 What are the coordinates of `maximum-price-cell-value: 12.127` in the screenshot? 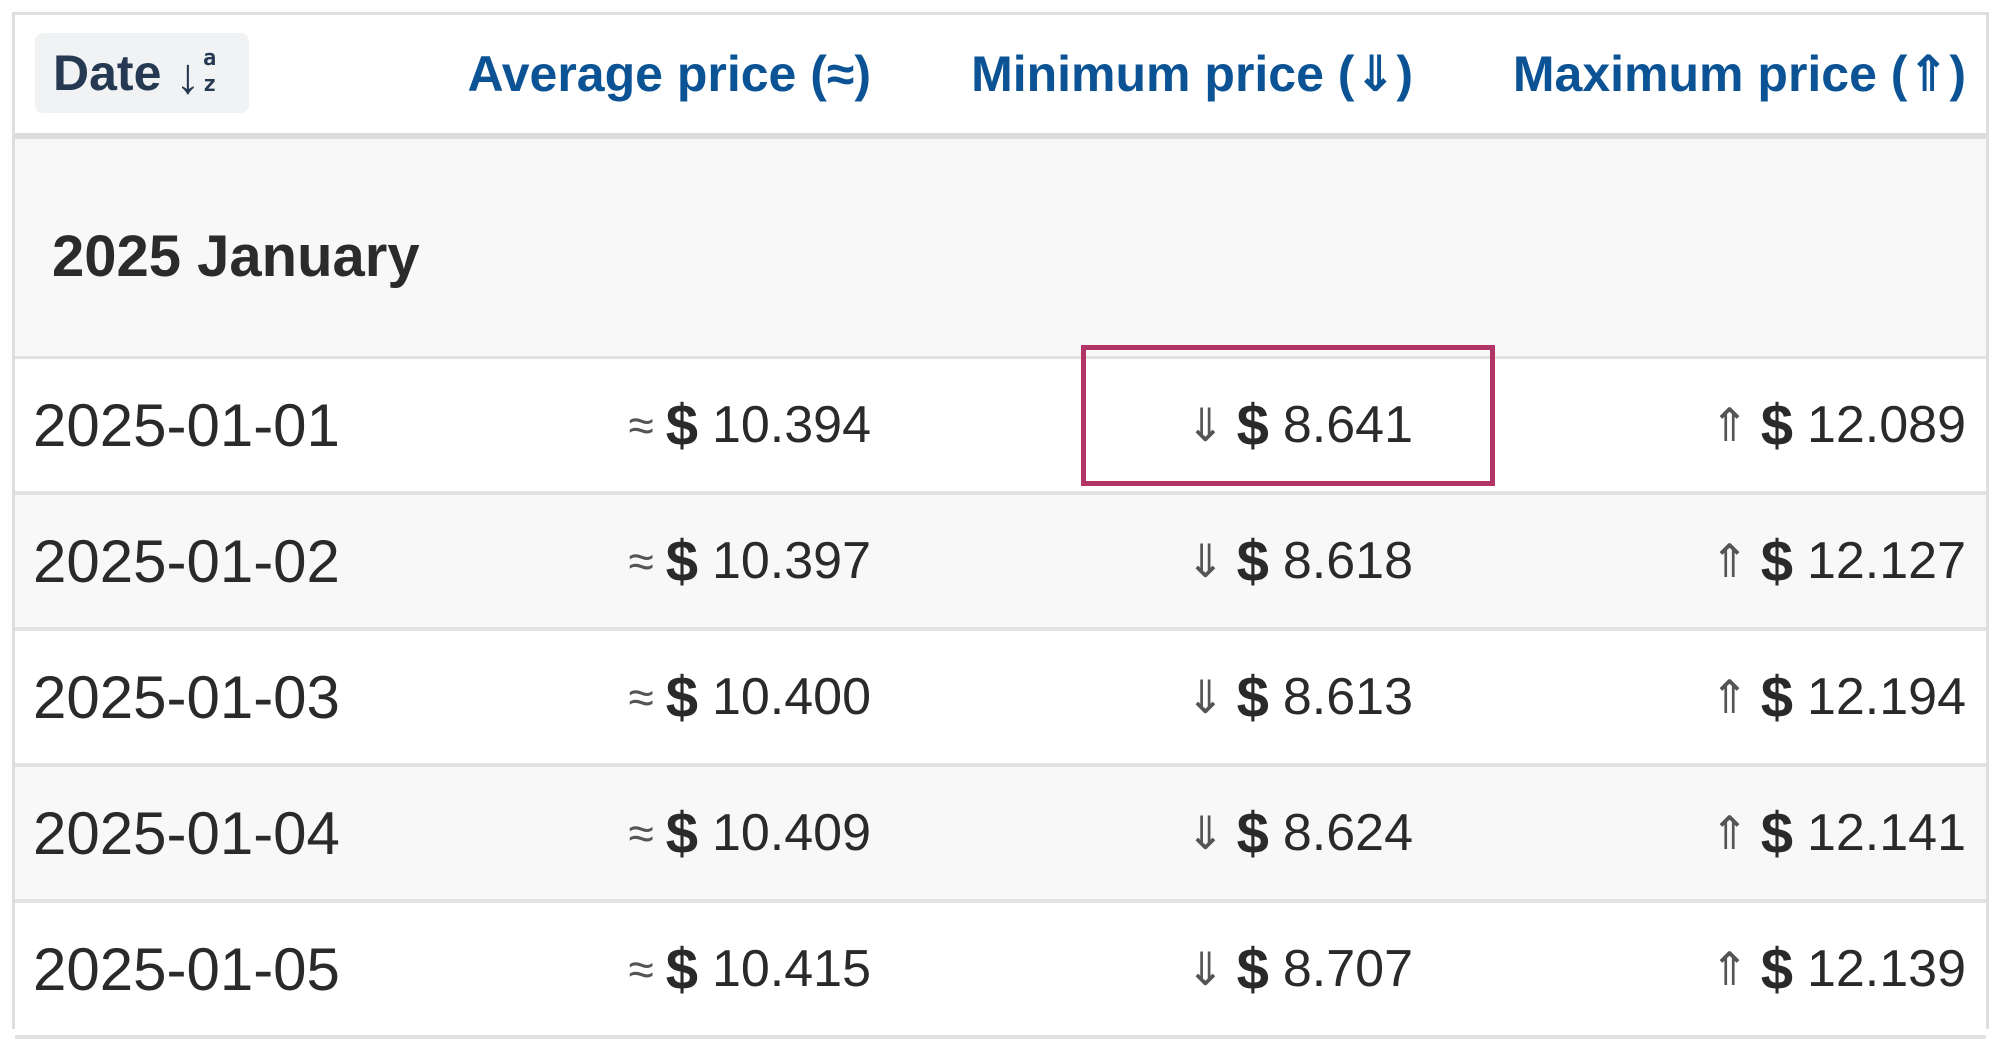 It's located at (1886, 561).